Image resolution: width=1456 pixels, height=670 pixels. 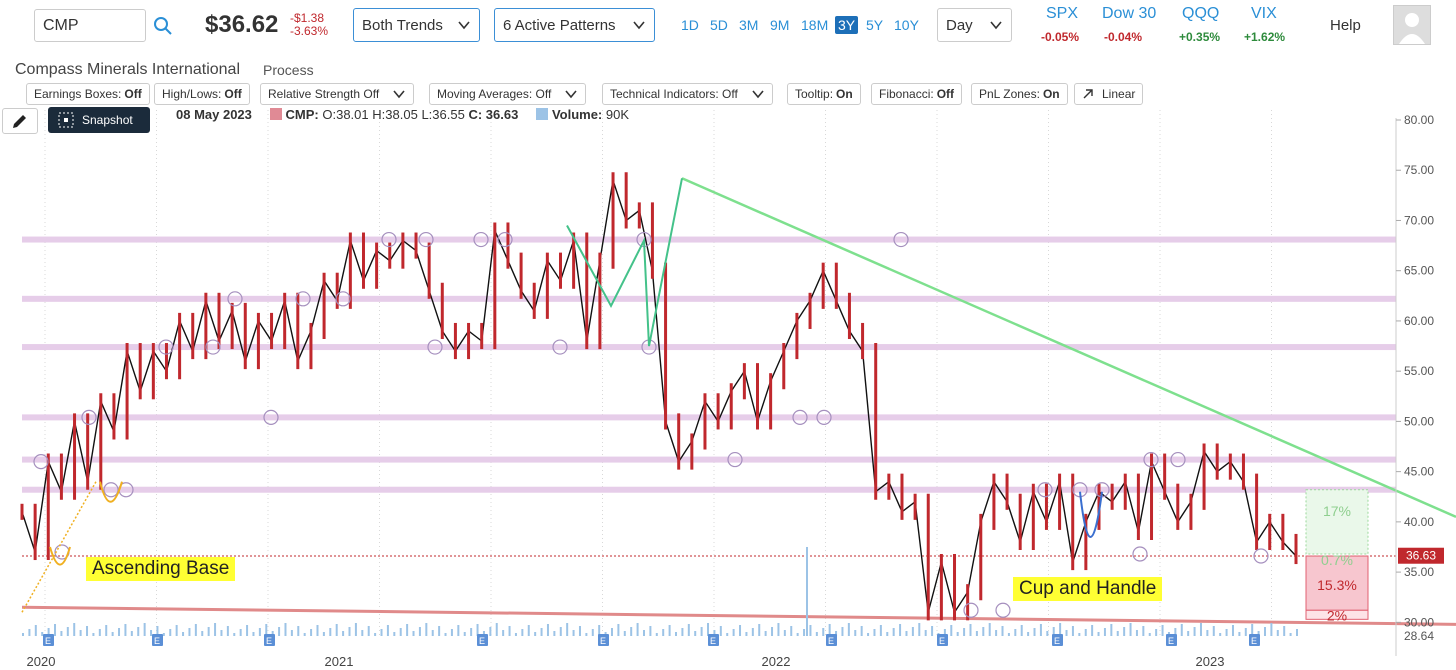 I want to click on high-lows-toggle: High/Lows: Off, so click(x=202, y=94).